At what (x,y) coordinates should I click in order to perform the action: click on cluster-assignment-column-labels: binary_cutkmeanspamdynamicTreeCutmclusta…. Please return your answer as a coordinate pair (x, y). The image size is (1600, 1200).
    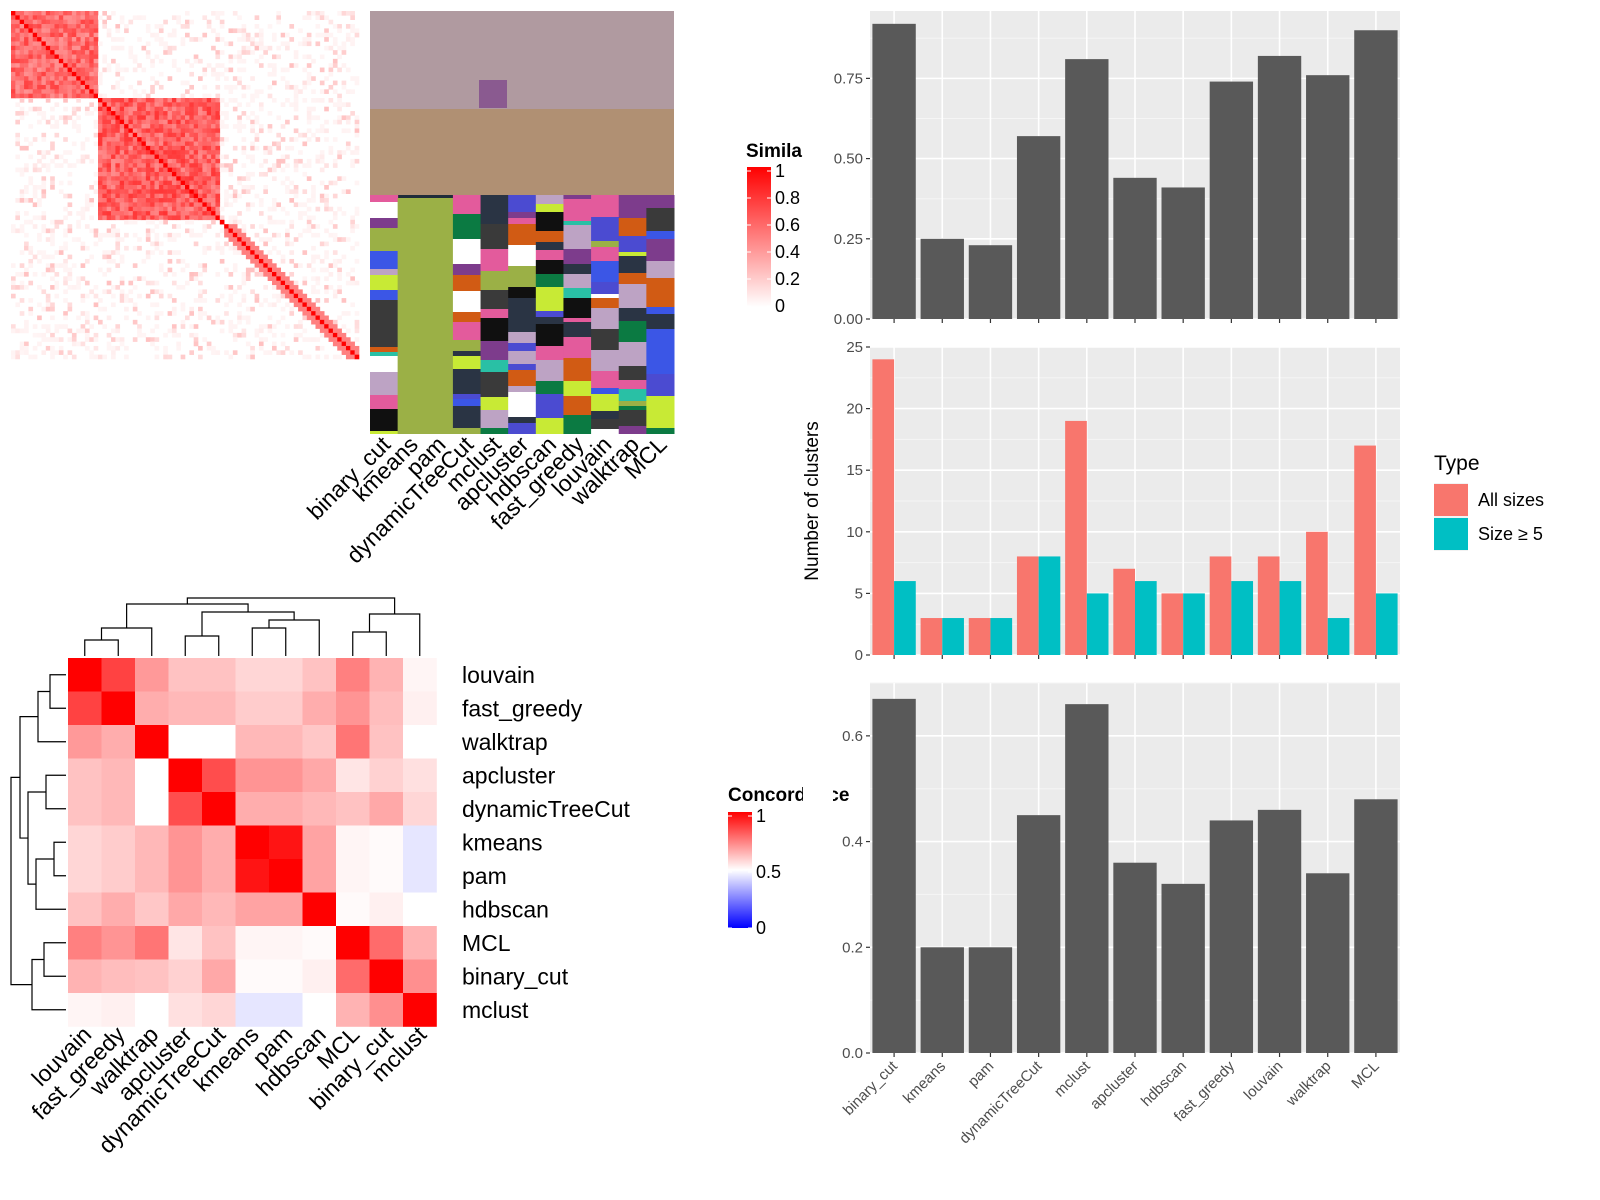
    Looking at the image, I should click on (487, 500).